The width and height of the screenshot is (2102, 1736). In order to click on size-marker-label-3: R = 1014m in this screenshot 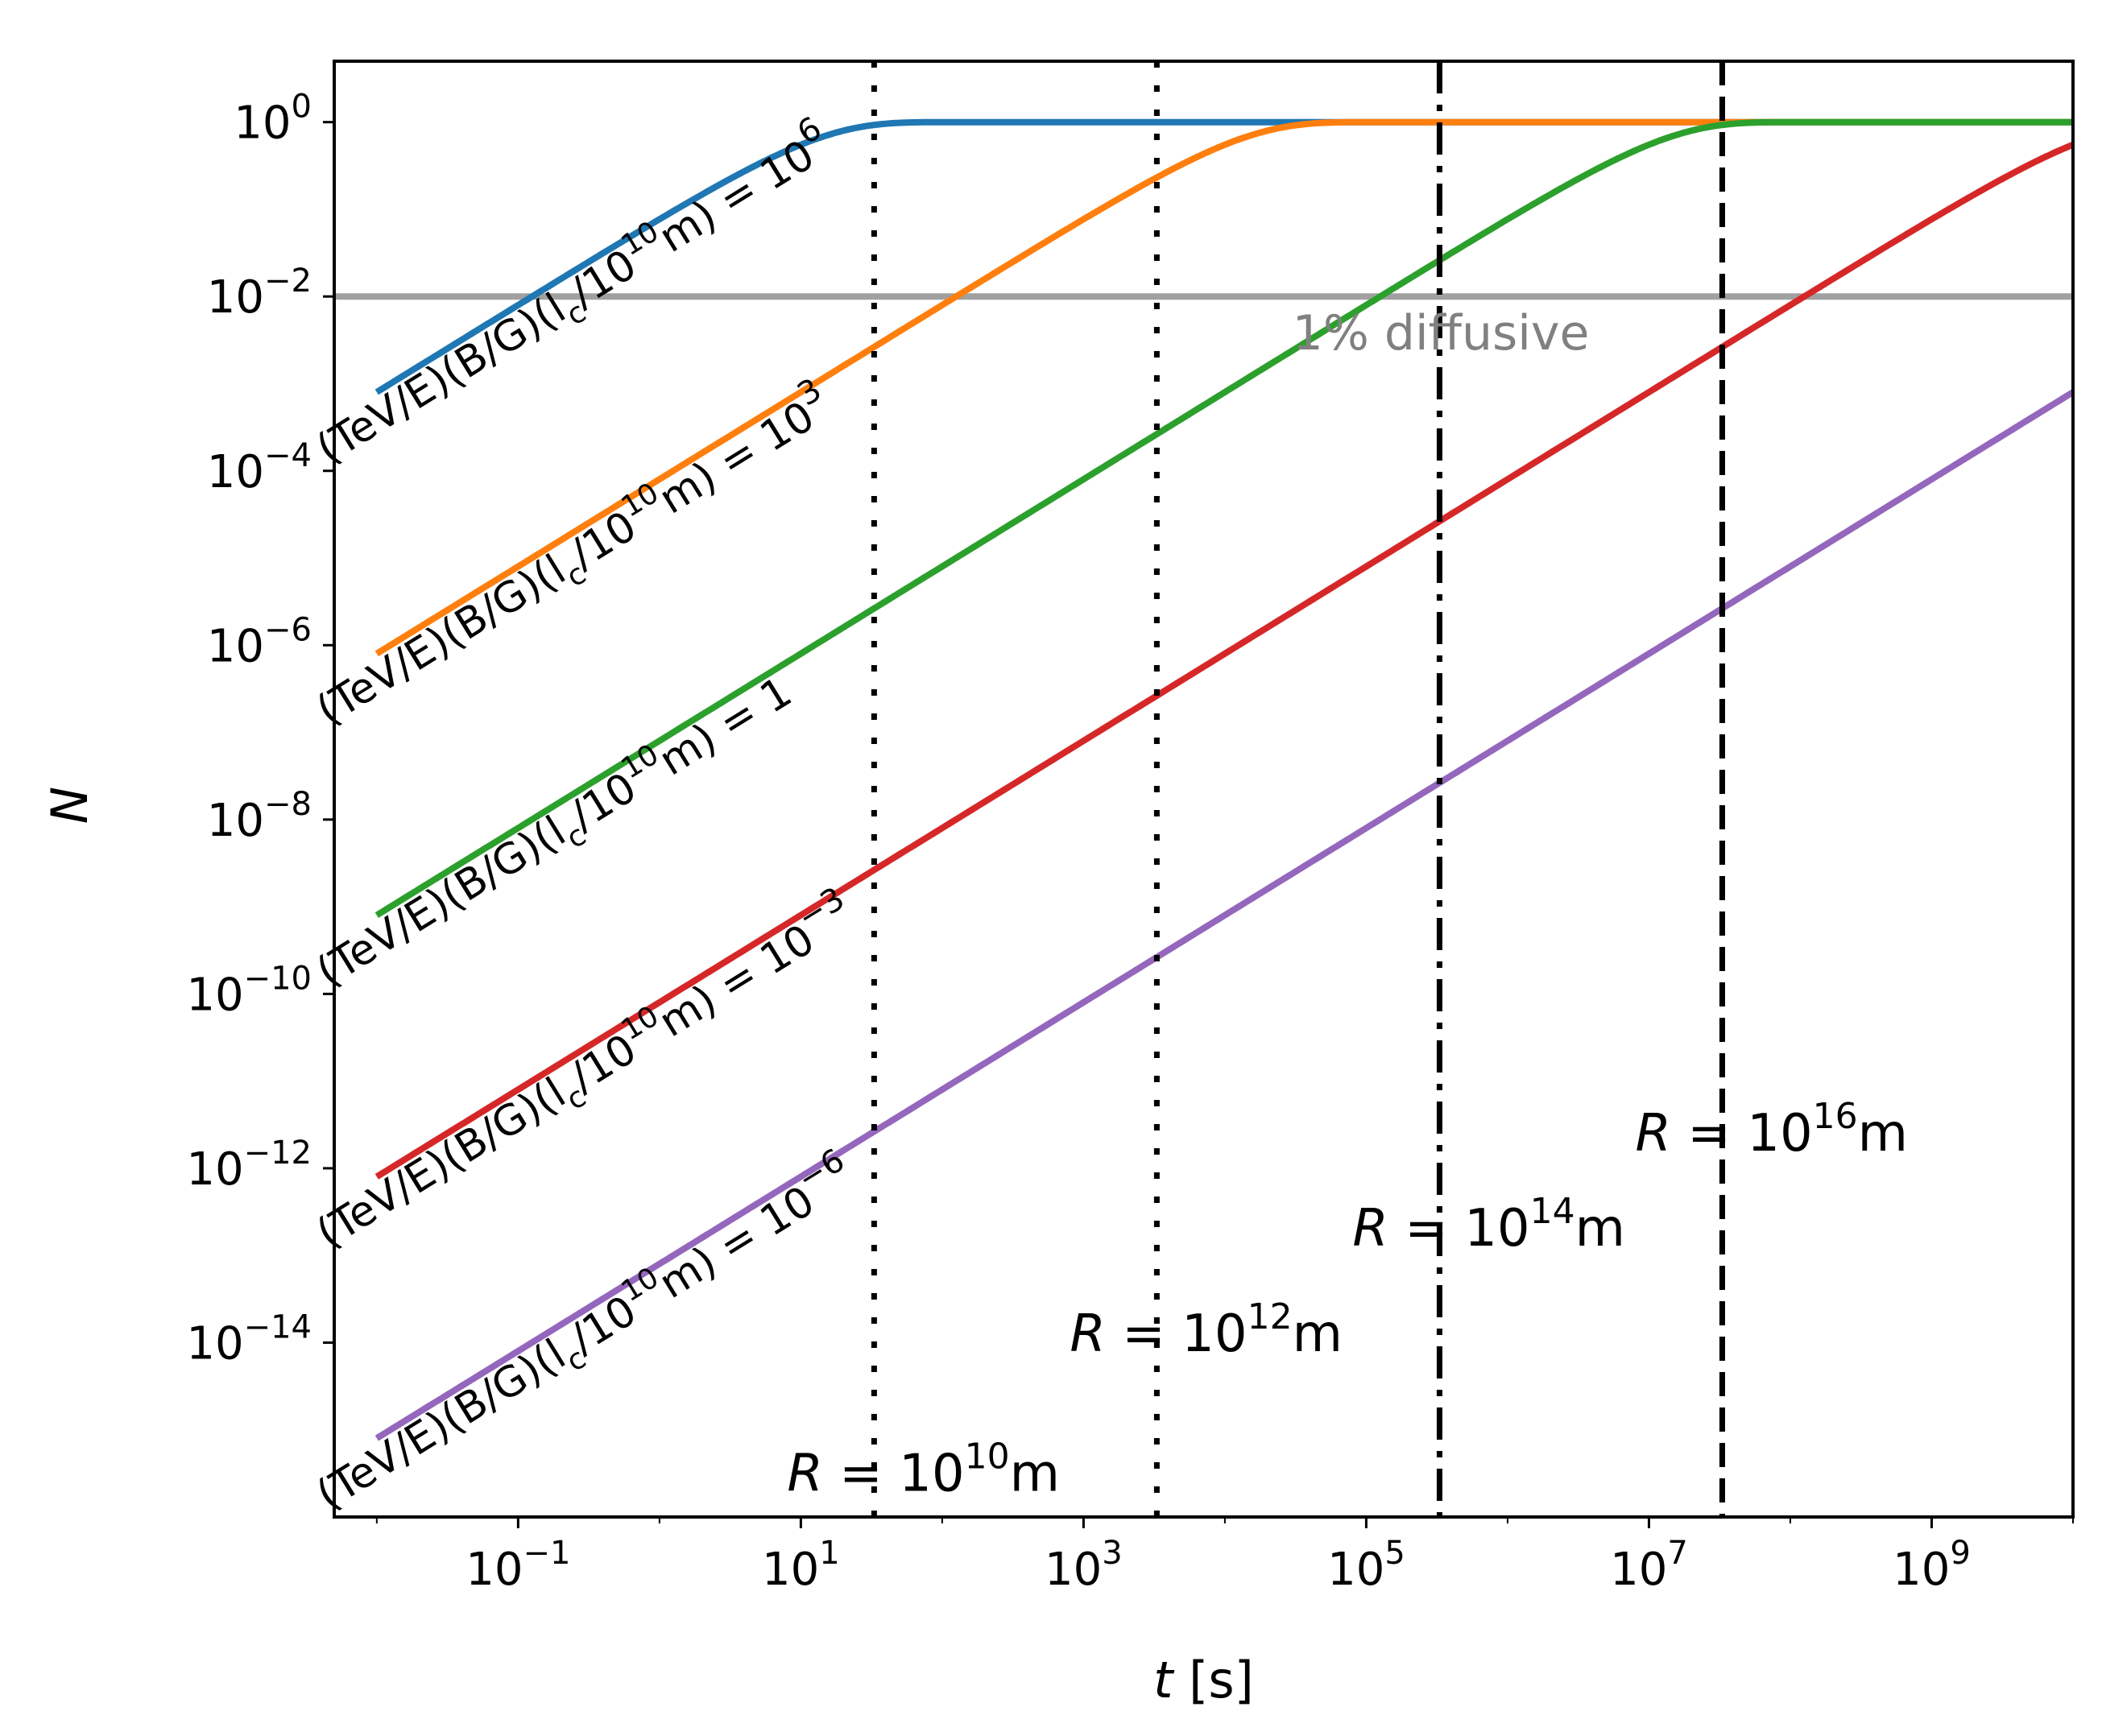, I will do `click(1488, 1225)`.